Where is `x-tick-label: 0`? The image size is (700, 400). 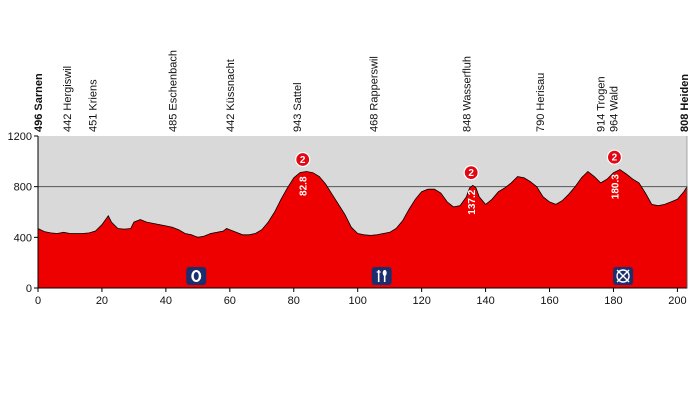
x-tick-label: 0 is located at coordinates (38, 301).